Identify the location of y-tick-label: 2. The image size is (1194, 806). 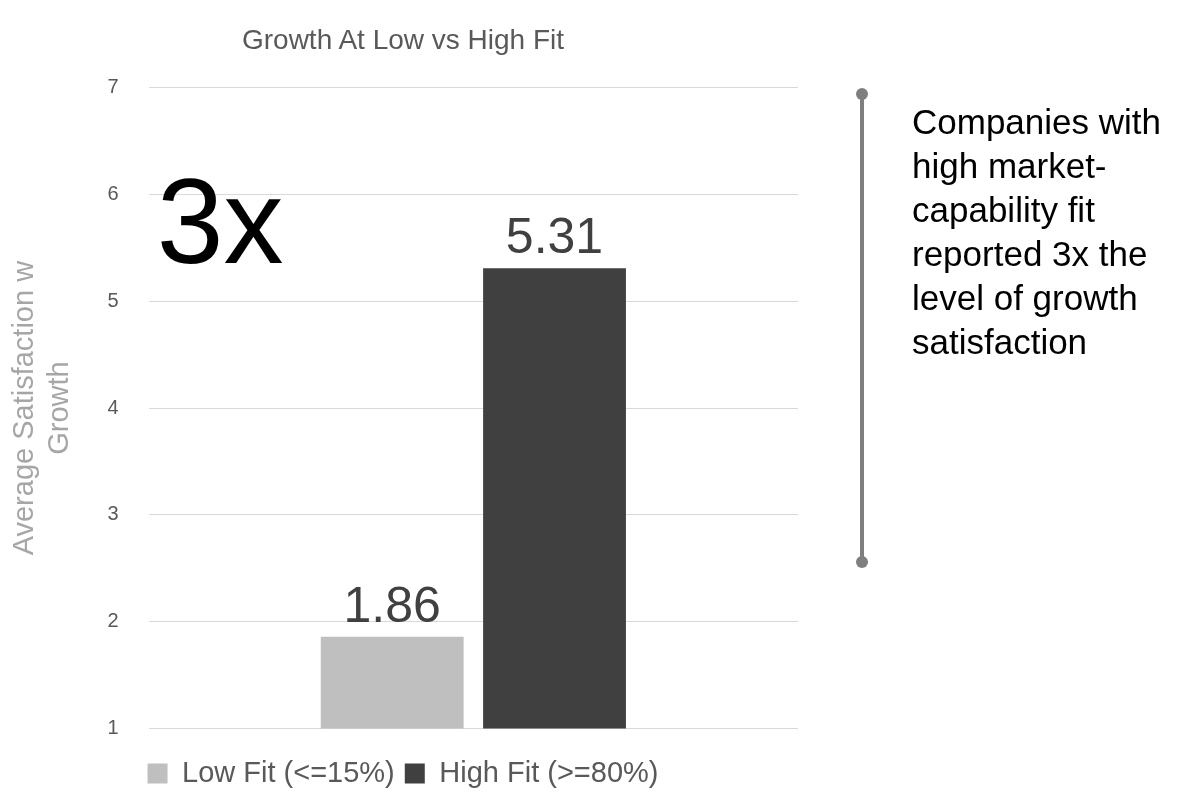
(113, 620).